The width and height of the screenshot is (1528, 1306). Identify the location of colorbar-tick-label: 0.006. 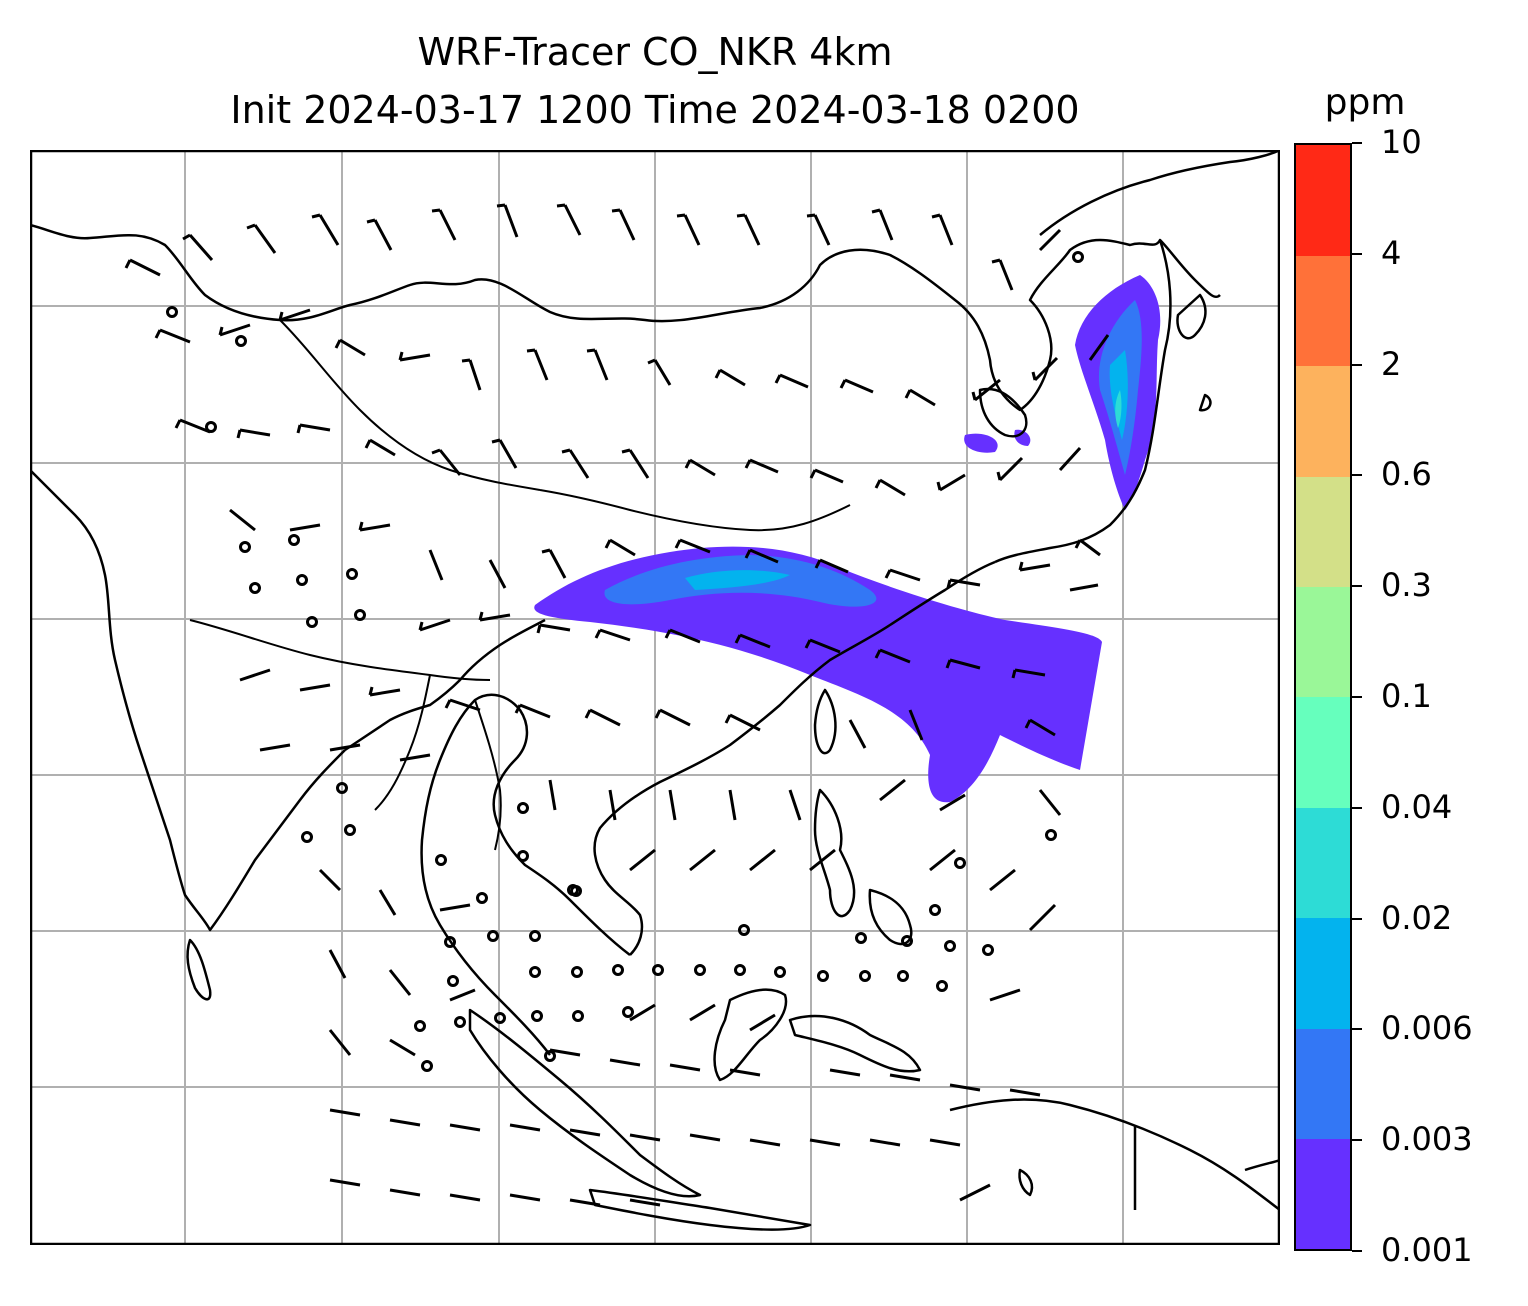
(1427, 1028).